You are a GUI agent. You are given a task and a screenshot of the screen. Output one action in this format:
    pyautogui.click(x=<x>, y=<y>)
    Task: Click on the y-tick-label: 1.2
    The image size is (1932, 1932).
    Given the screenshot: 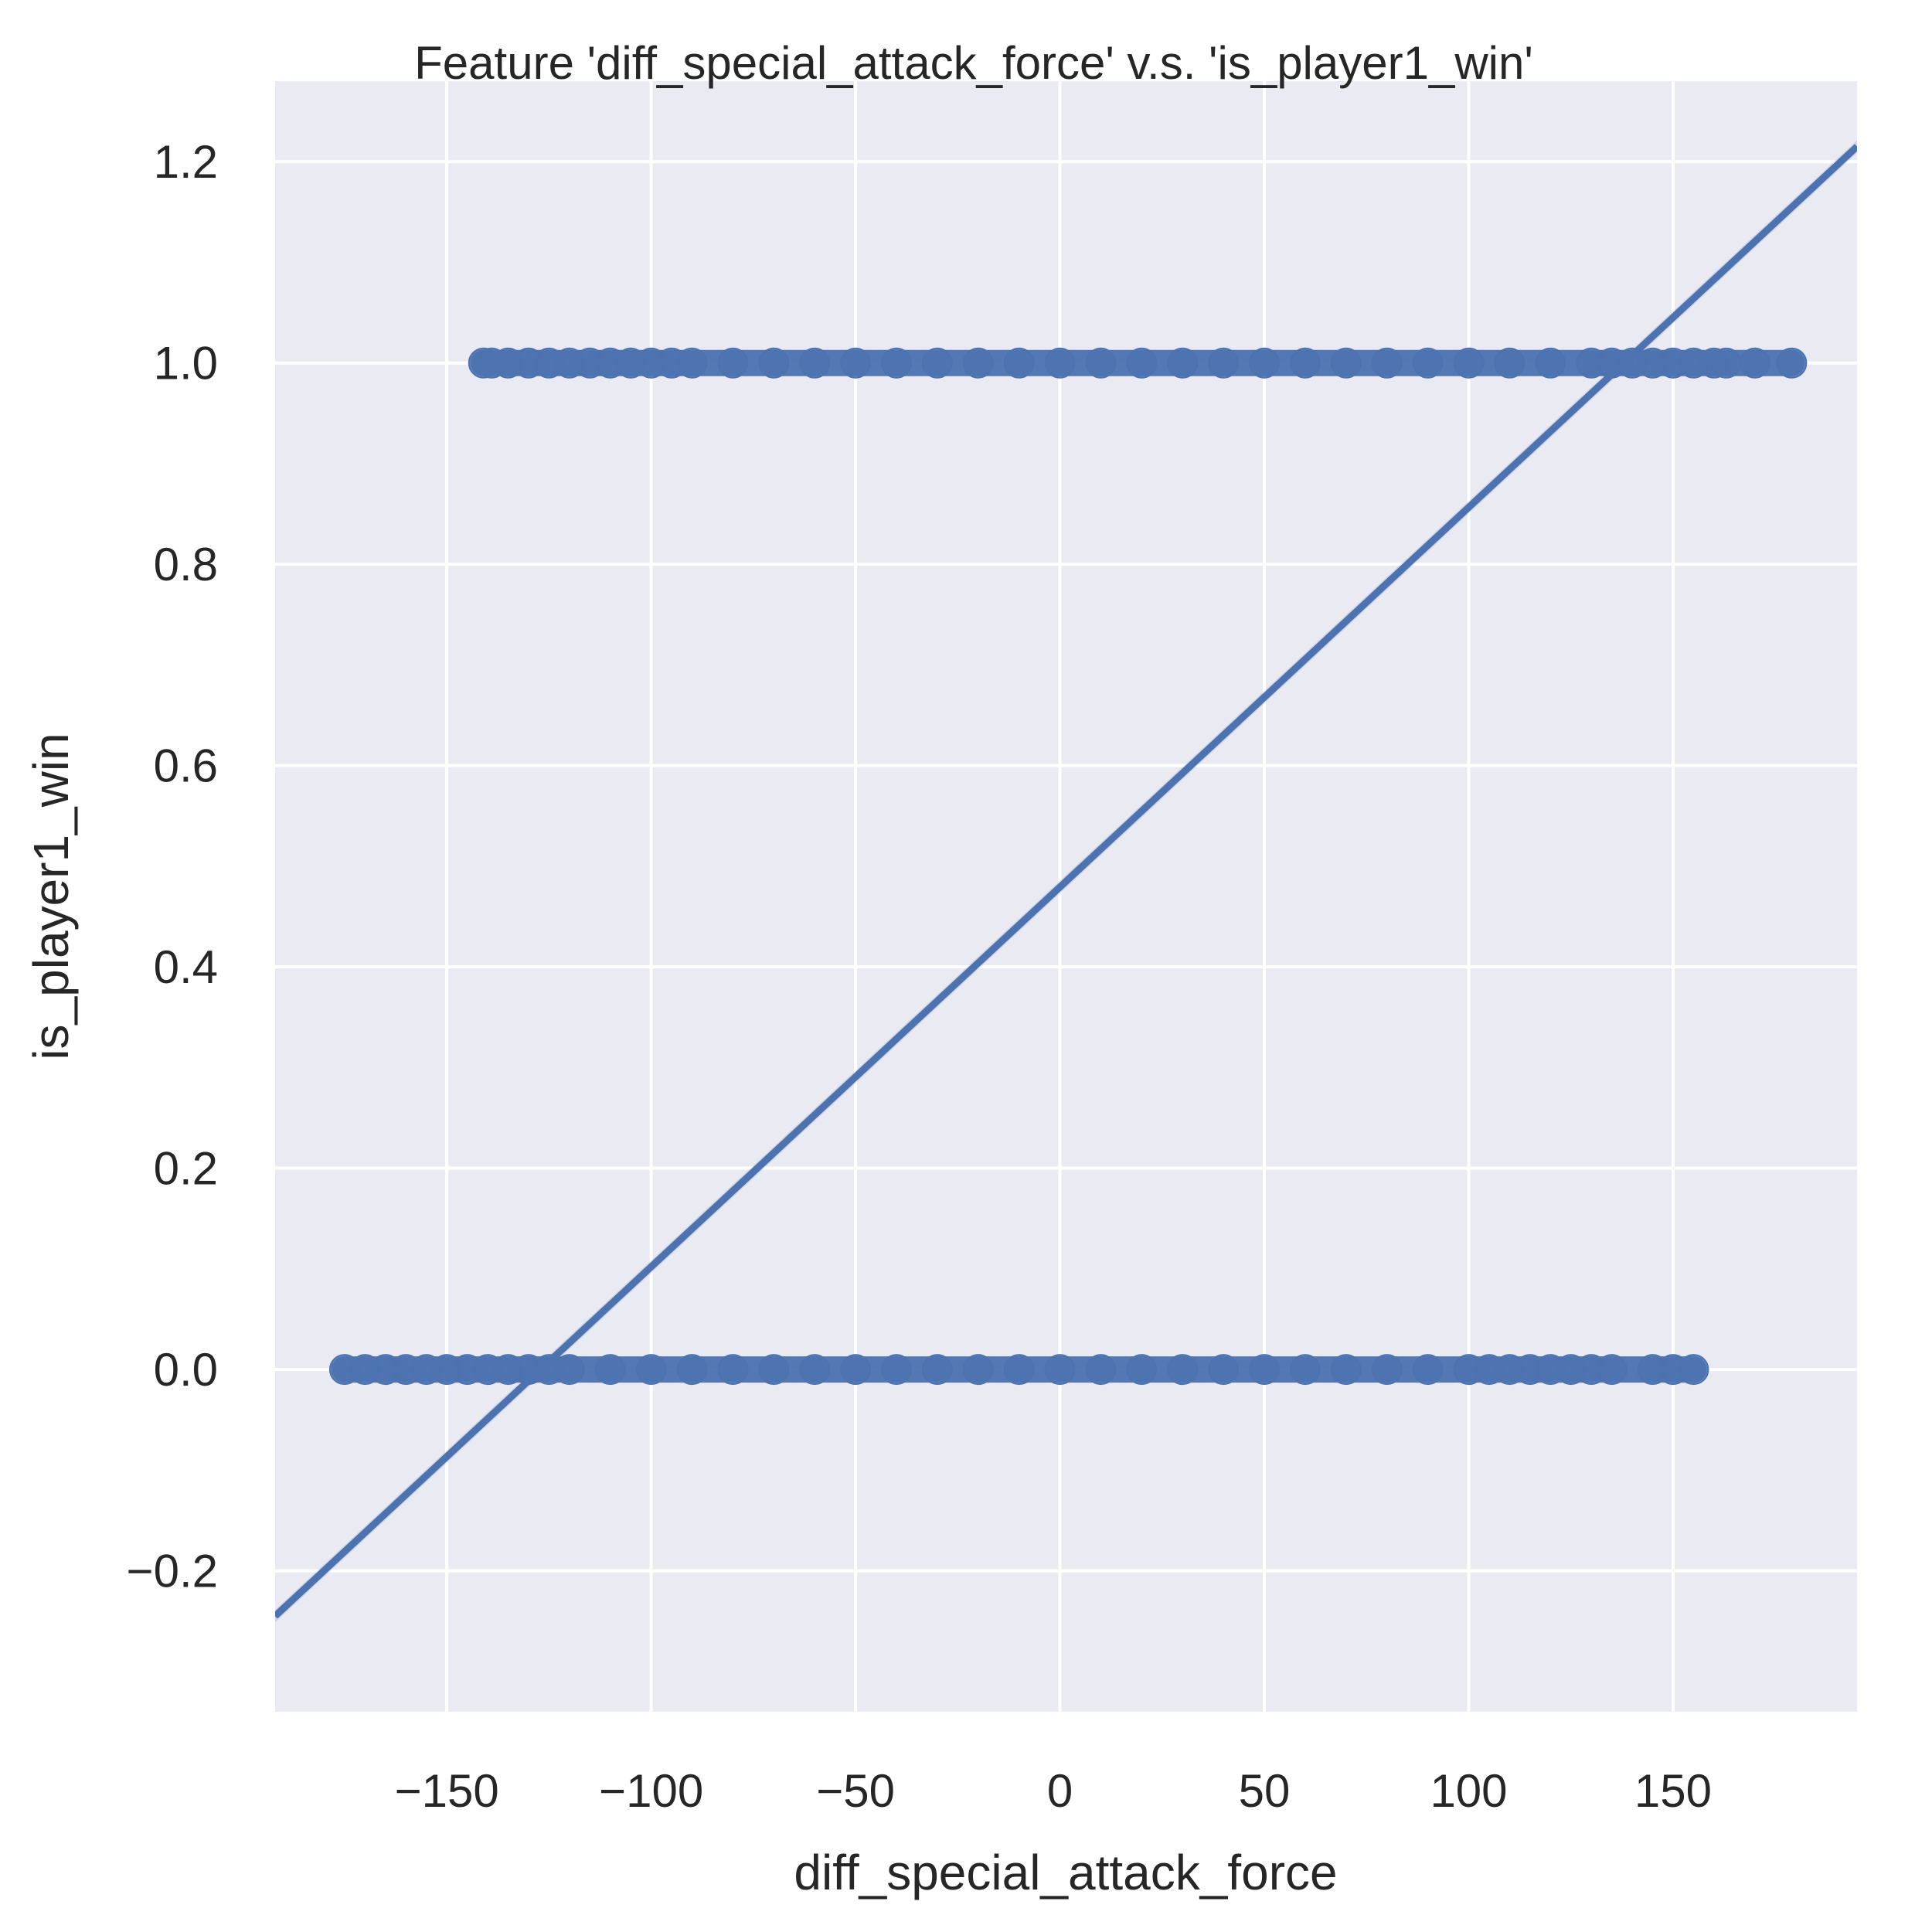 What is the action you would take?
    pyautogui.click(x=186, y=162)
    